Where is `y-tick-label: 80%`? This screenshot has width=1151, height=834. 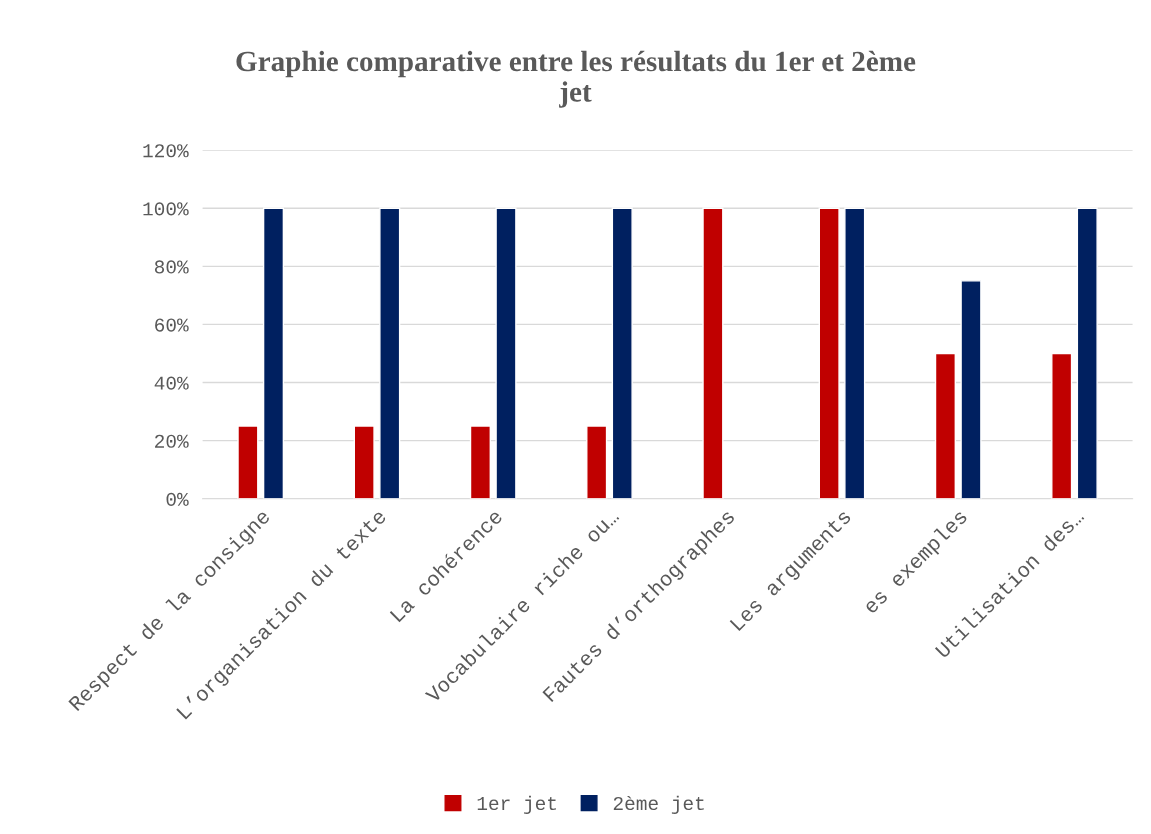 y-tick-label: 80% is located at coordinates (171, 267).